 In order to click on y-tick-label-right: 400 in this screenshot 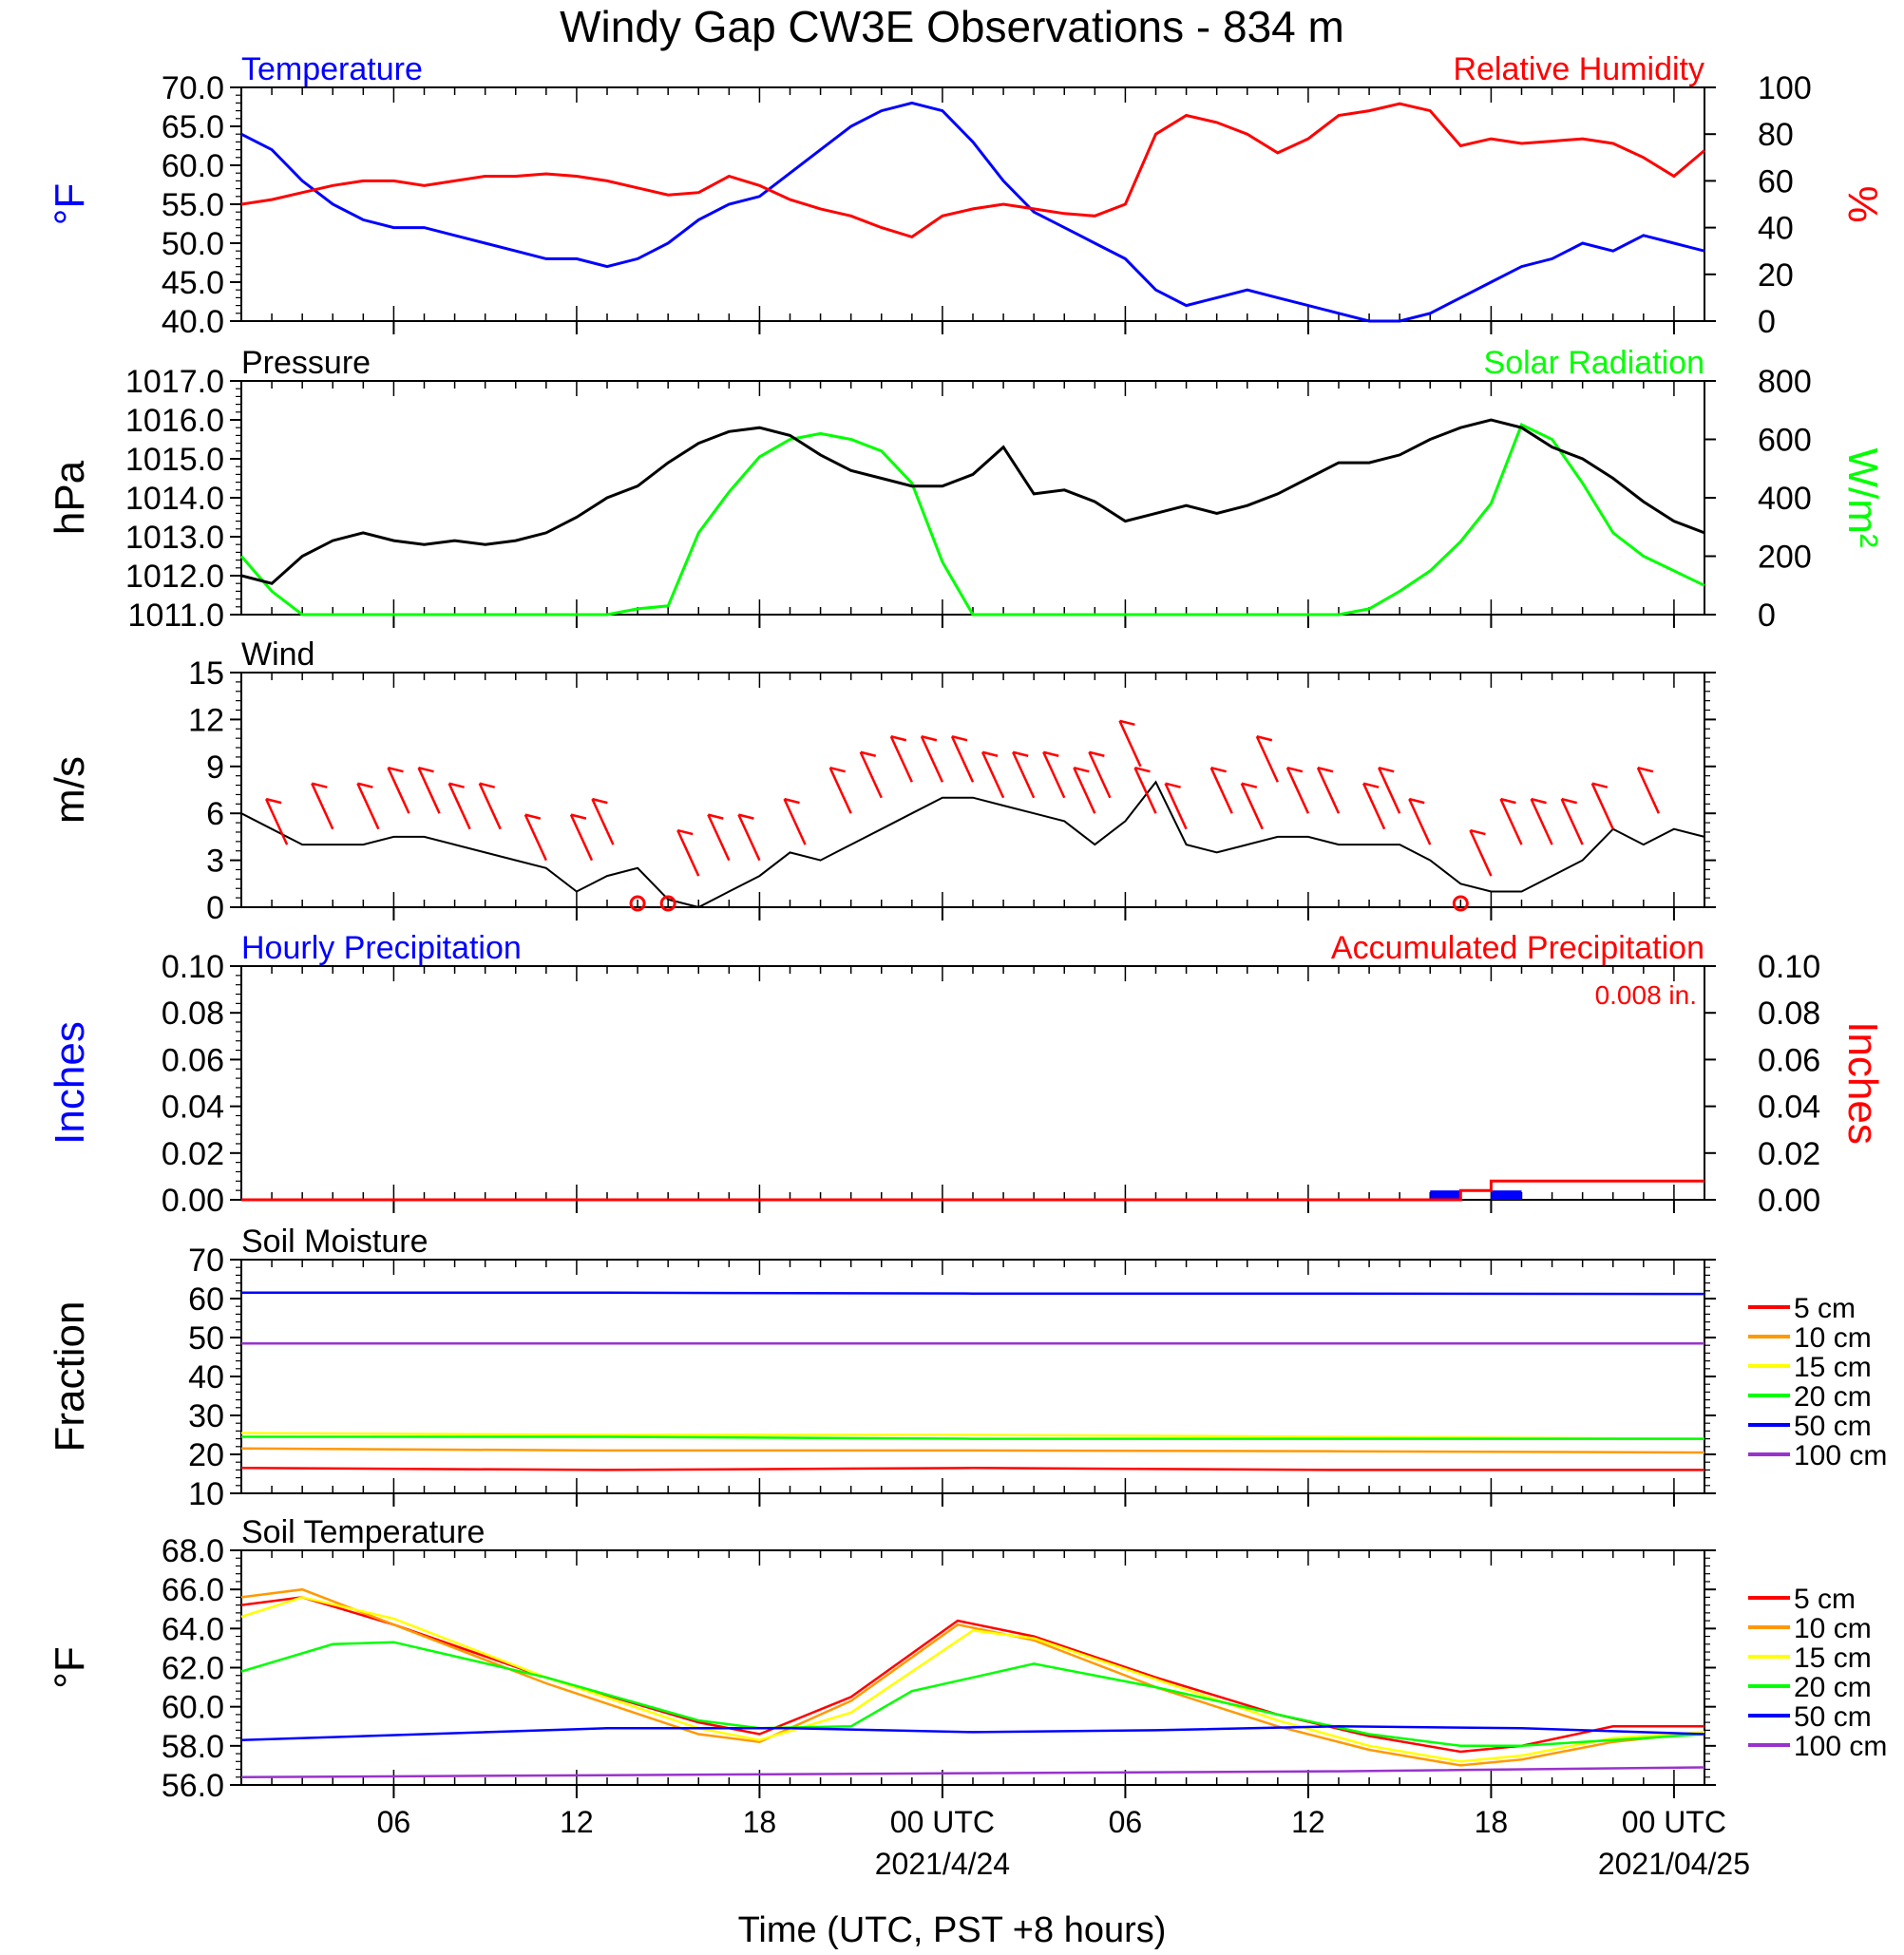, I will do `click(1785, 499)`.